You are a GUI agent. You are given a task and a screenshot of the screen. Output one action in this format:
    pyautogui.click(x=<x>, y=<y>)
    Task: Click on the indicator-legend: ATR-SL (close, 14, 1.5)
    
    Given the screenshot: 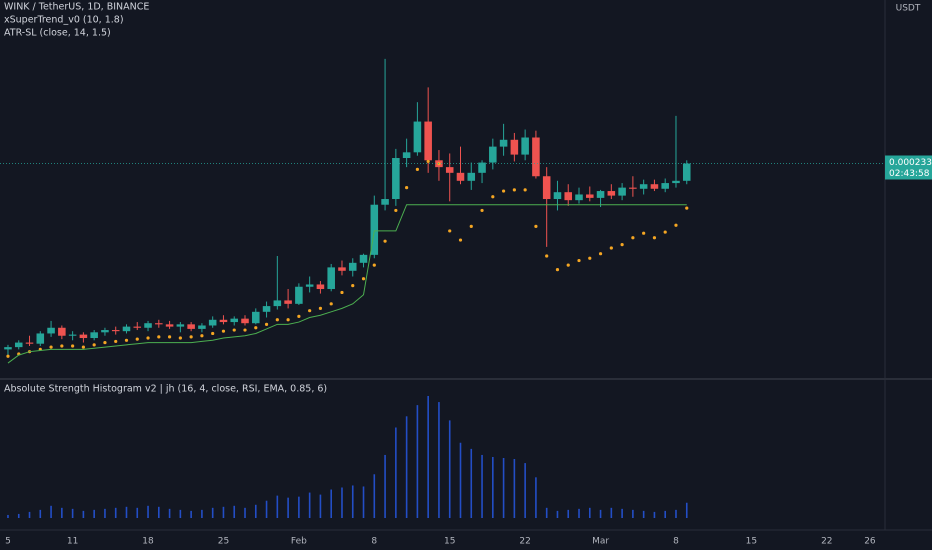 What is the action you would take?
    pyautogui.click(x=57, y=33)
    